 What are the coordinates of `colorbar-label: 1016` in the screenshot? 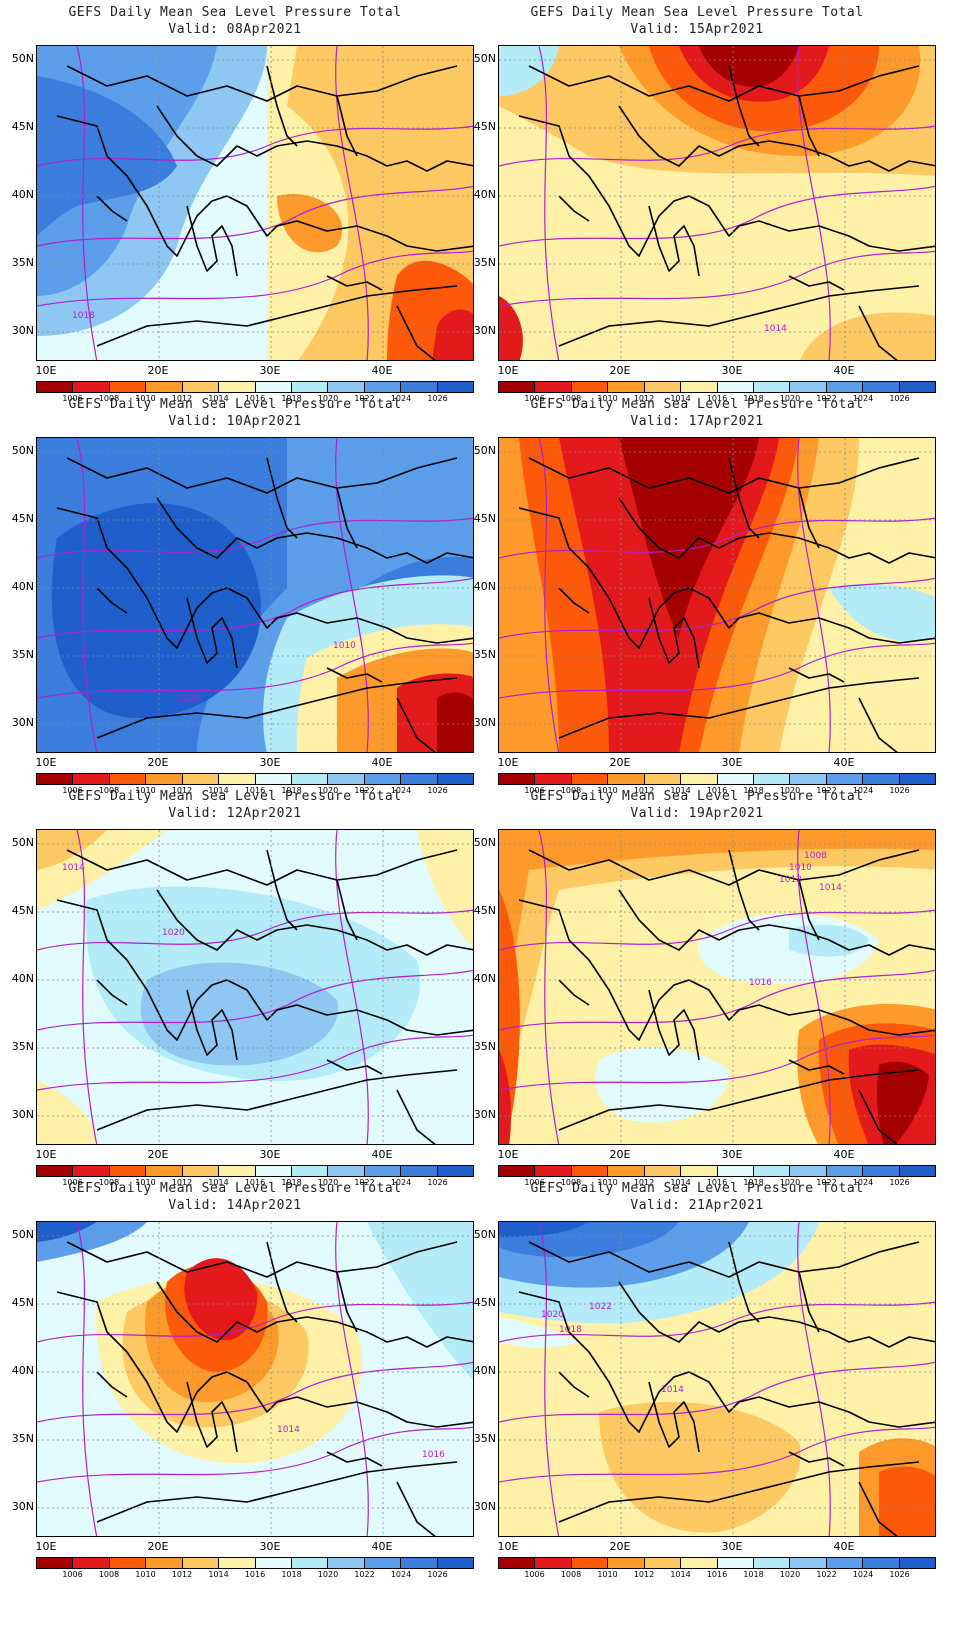 It's located at (255, 790).